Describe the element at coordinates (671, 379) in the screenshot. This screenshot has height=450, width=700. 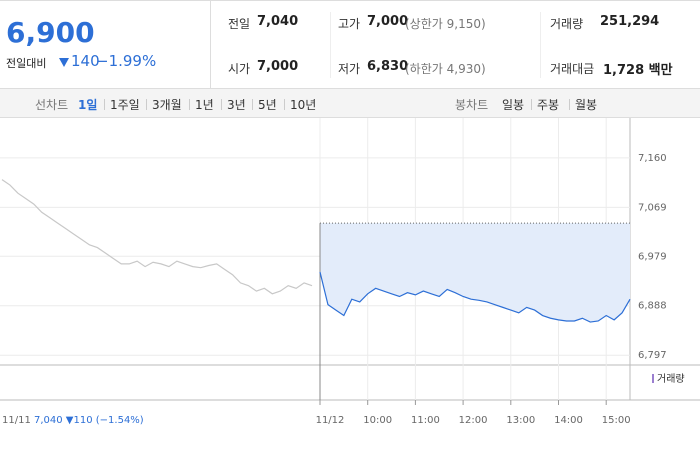
I see `legend-label: 거래량` at that location.